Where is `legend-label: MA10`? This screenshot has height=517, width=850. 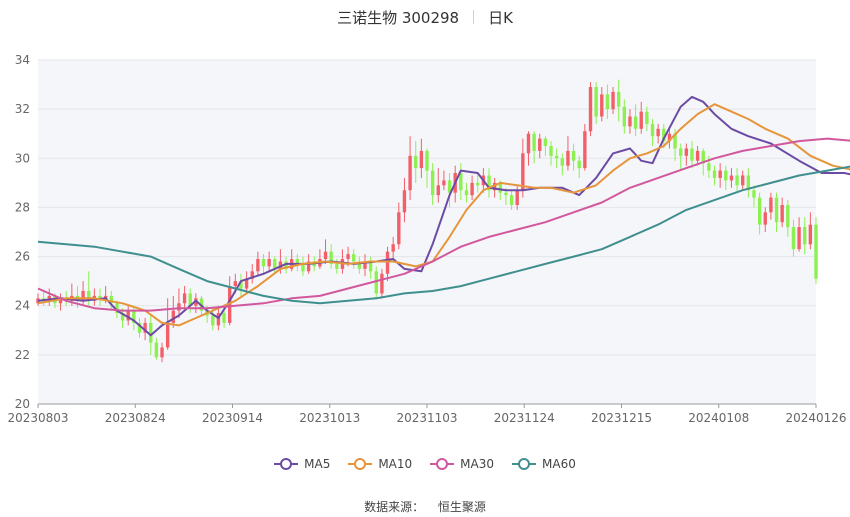 legend-label: MA10 is located at coordinates (395, 464).